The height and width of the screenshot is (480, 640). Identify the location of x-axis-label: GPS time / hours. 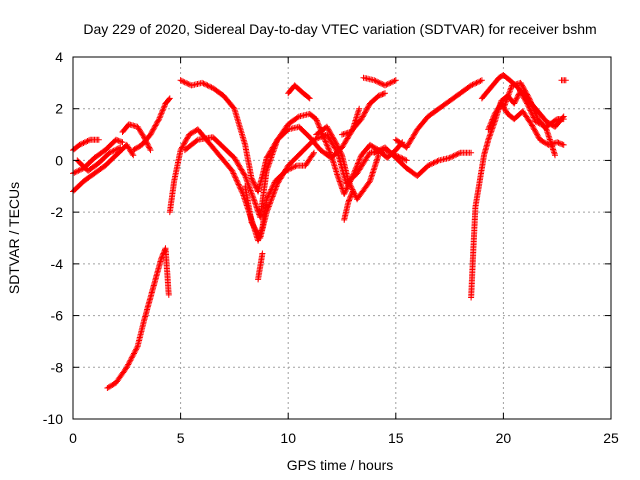
(340, 465).